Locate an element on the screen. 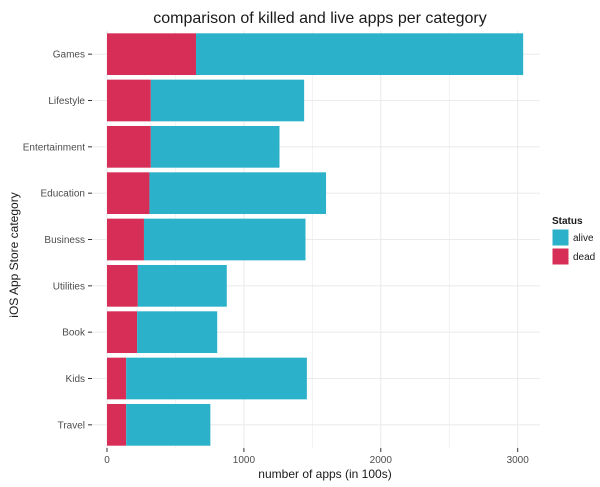  x-tick-label: 2000 is located at coordinates (381, 460).